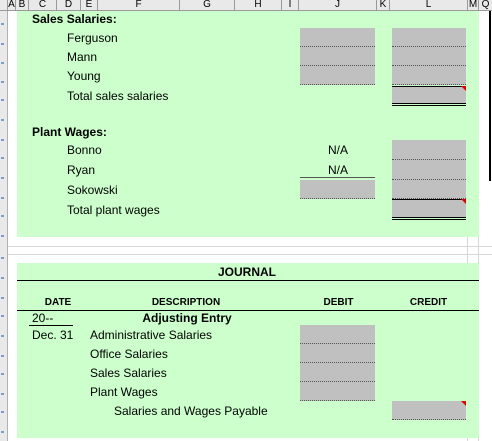 Image resolution: width=492 pixels, height=441 pixels. Describe the element at coordinates (337, 75) in the screenshot. I see `young-amount-input` at that location.